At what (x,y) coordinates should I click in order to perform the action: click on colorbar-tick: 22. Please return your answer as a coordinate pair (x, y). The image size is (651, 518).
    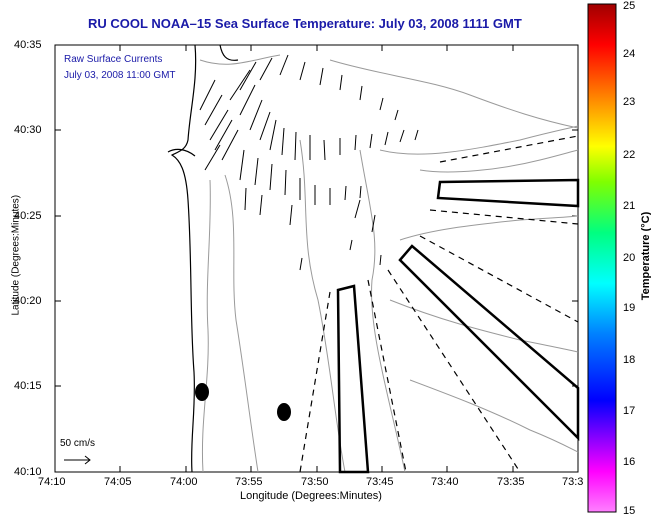
    Looking at the image, I should click on (629, 155).